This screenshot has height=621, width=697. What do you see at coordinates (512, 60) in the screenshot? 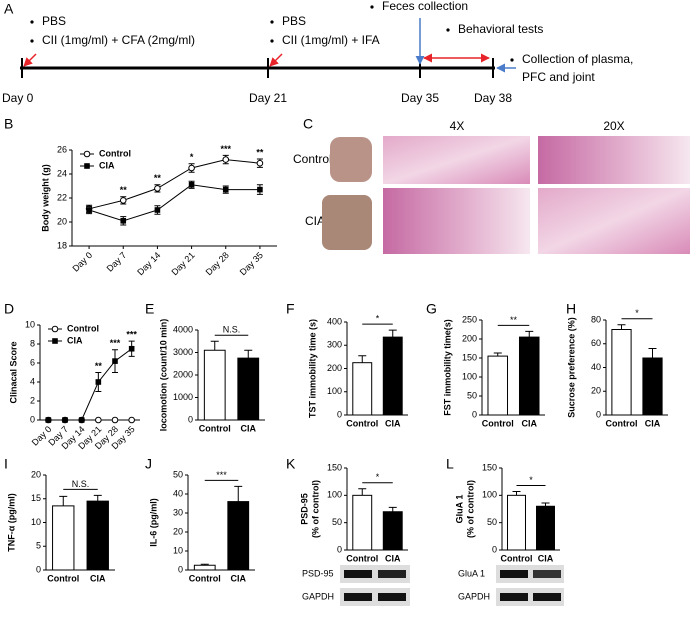
I see `bullet` at bounding box center [512, 60].